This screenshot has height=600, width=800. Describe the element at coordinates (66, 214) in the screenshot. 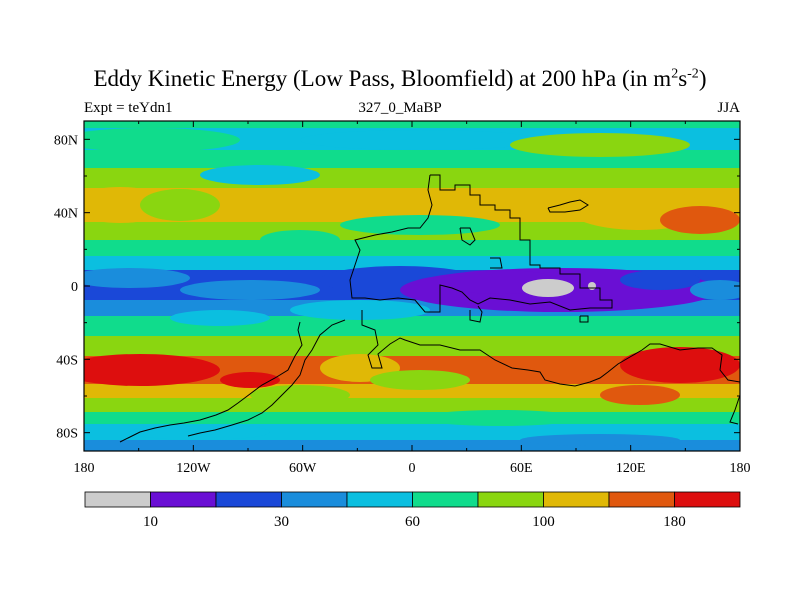

I see `y-tick-label: 40N` at that location.